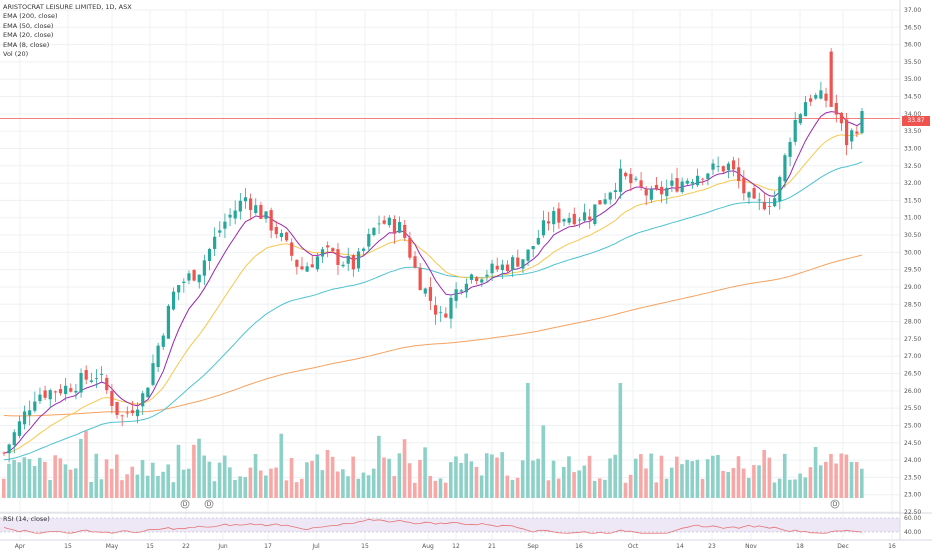  Describe the element at coordinates (16, 54) in the screenshot. I see `legend-volume: Vol (20)` at that location.